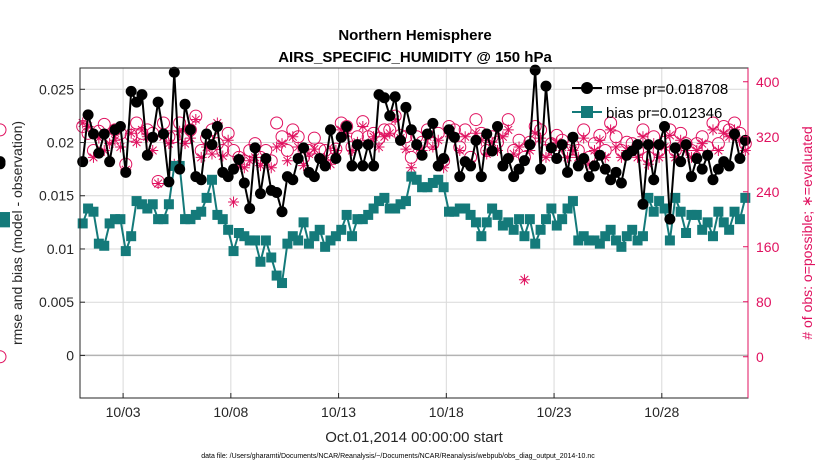  I want to click on x-axis-label: Oct.01,2014 00:00:00 start, so click(414, 437).